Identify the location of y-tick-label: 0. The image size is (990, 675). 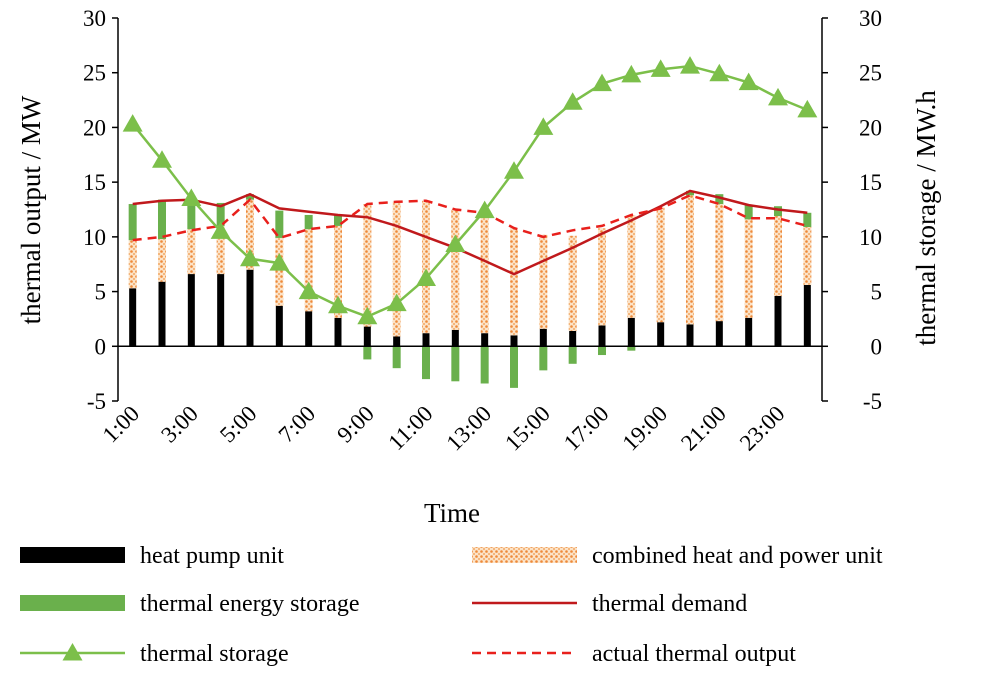
(101, 346).